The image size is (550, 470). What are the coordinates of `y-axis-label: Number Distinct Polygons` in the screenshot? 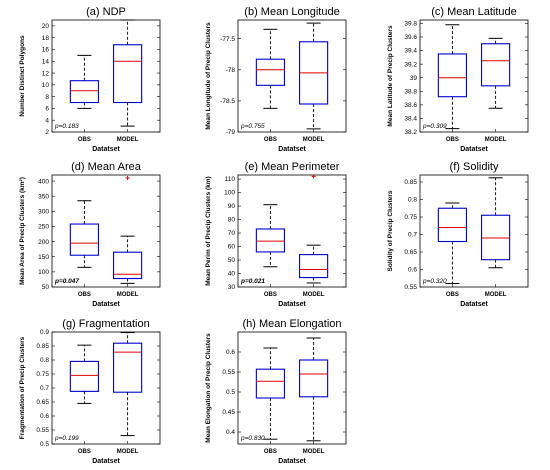 It's located at (22, 76).